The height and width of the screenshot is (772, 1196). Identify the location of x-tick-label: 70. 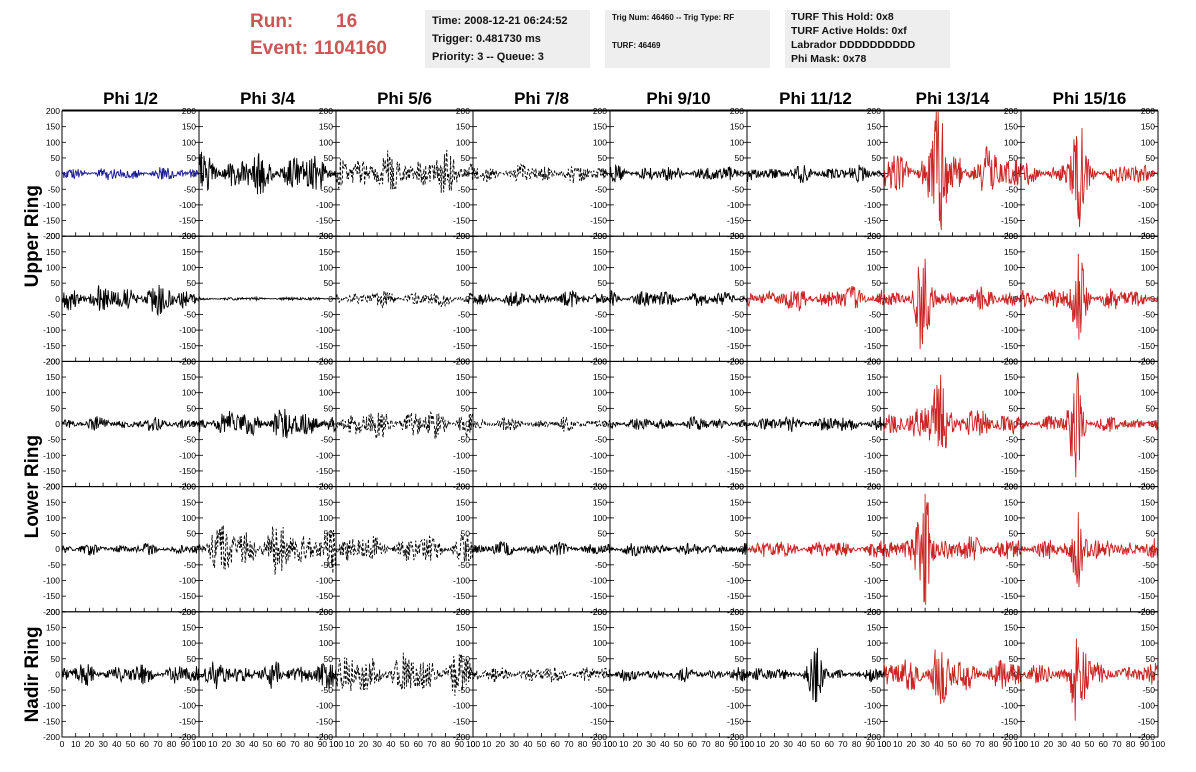
(569, 744).